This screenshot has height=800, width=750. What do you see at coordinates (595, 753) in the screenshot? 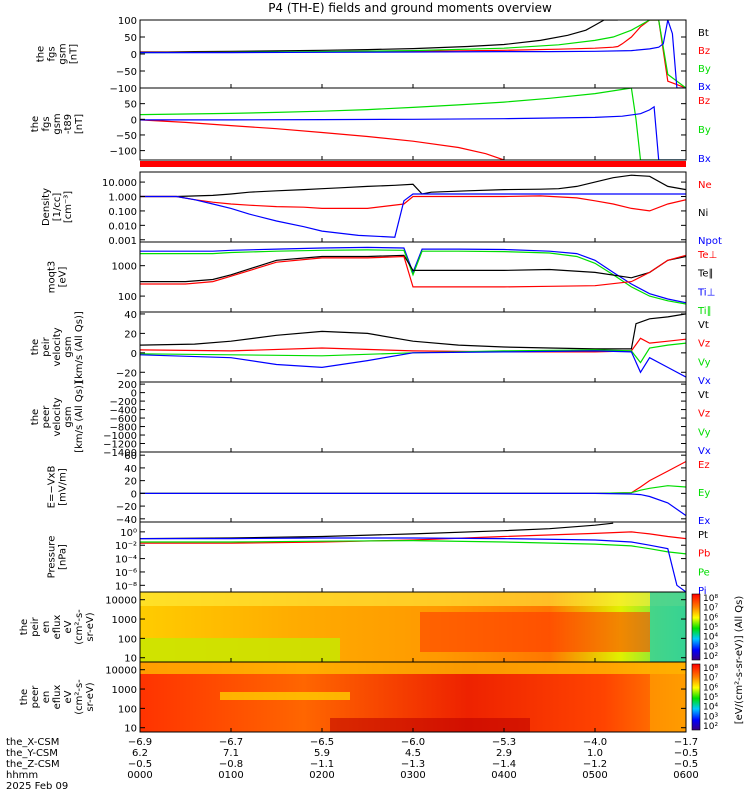
I see `x-axis-value: 1.0` at bounding box center [595, 753].